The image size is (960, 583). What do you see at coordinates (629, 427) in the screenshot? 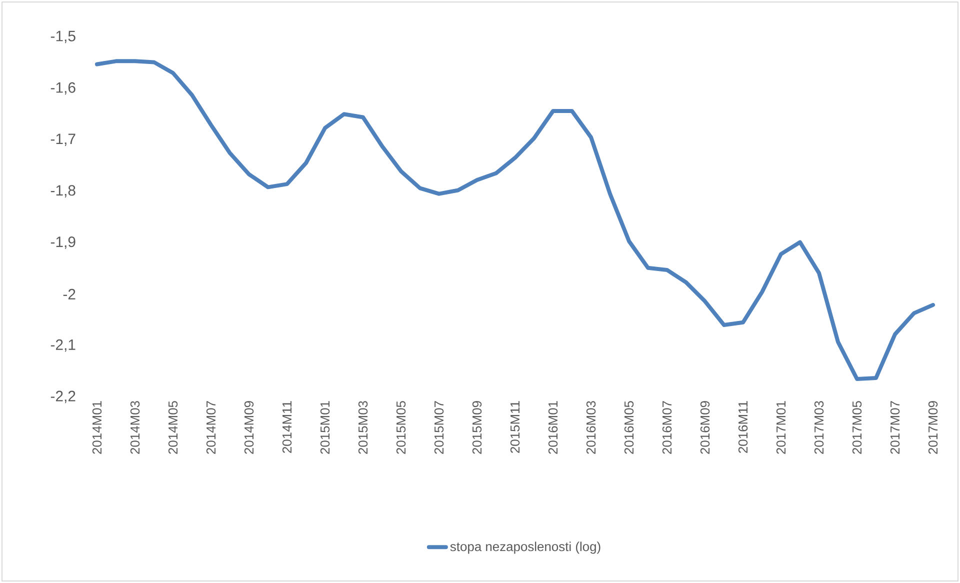
I see `x-tick-label: 2016M05` at bounding box center [629, 427].